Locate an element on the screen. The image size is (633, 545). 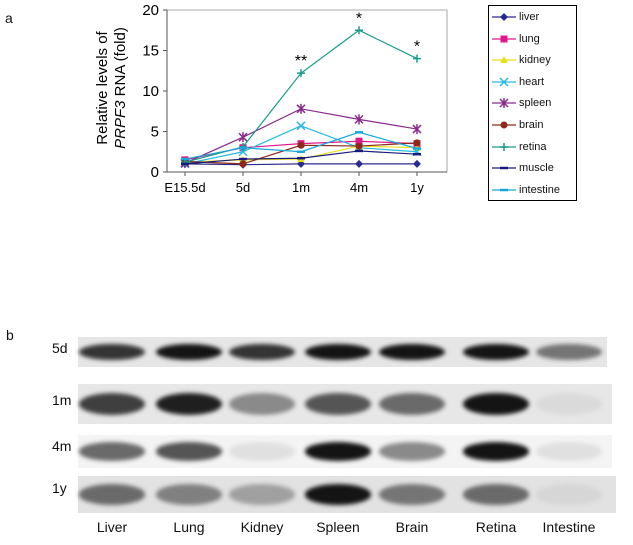
blot-column-label: Lung is located at coordinates (189, 527).